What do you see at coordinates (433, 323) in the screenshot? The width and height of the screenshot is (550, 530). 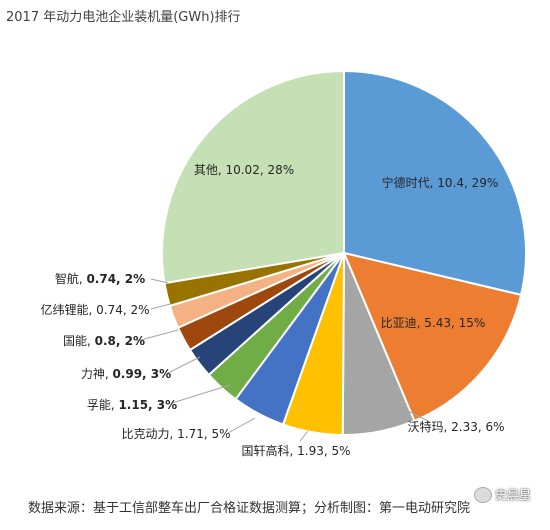 I see `slice-label-2: 比亚迪, 5.43, 15%` at bounding box center [433, 323].